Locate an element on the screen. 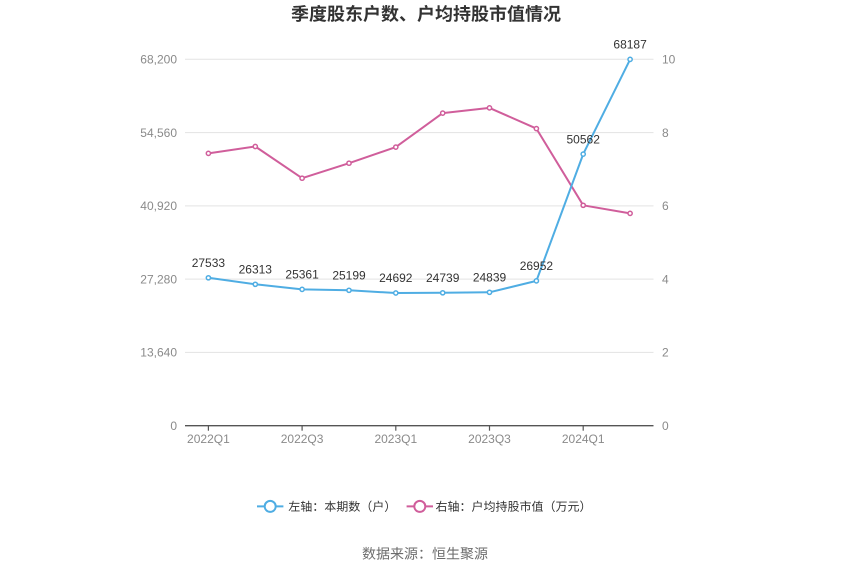 The height and width of the screenshot is (575, 850). svg-text: 6 is located at coordinates (665, 206).